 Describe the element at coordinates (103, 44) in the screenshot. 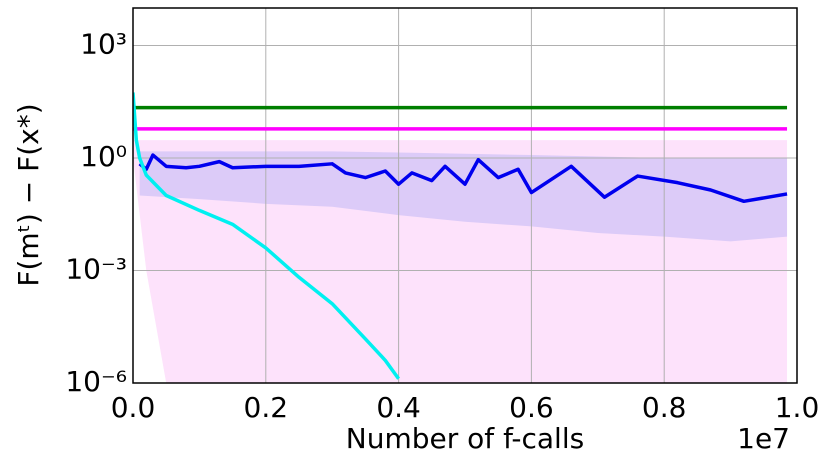

I see `y-tick-label: 10³` at that location.